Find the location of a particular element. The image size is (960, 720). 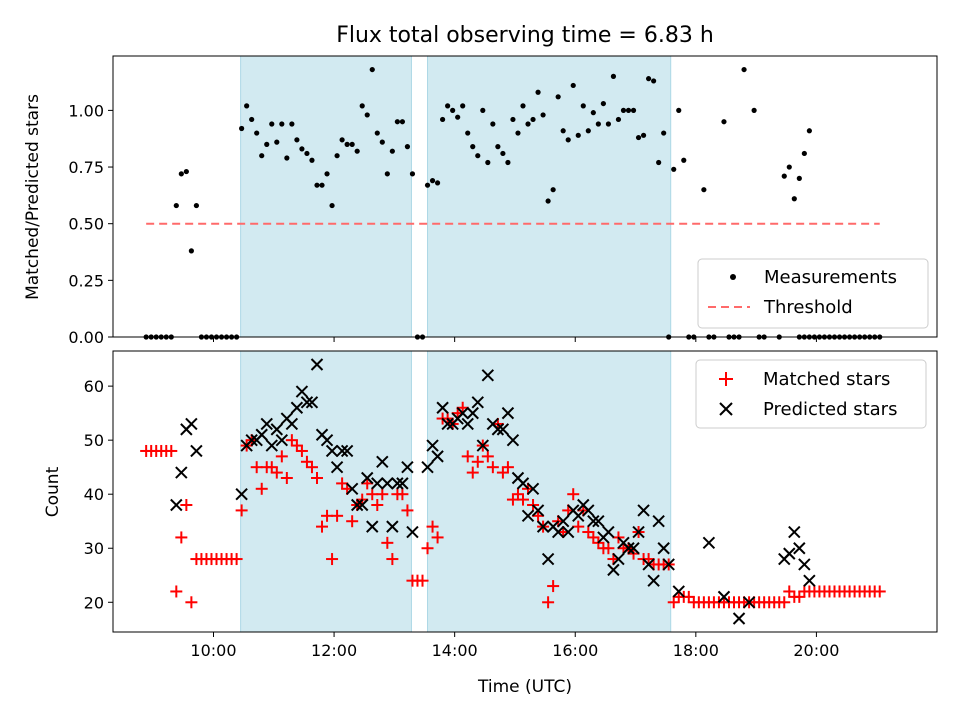

bottom-legend: Matched stars Predicted stars is located at coordinates (811, 394).